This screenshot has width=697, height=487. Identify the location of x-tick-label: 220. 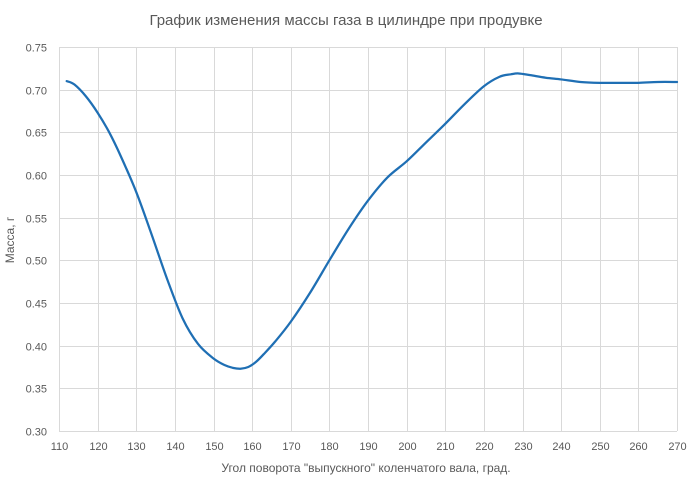
(484, 447).